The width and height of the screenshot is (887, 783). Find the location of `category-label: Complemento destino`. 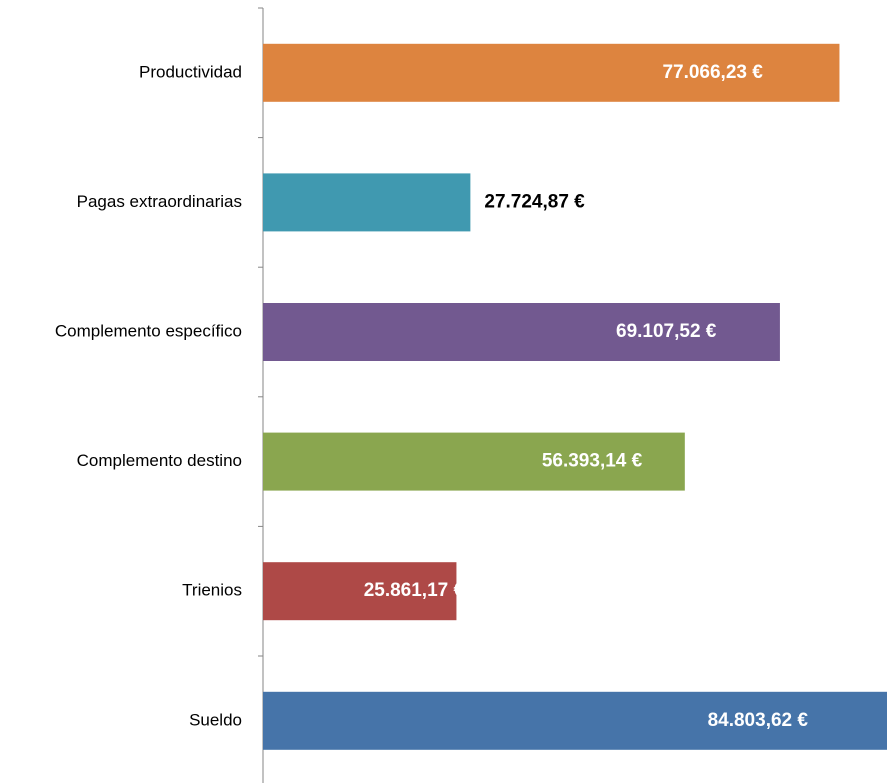

category-label: Complemento destino is located at coordinates (159, 460).